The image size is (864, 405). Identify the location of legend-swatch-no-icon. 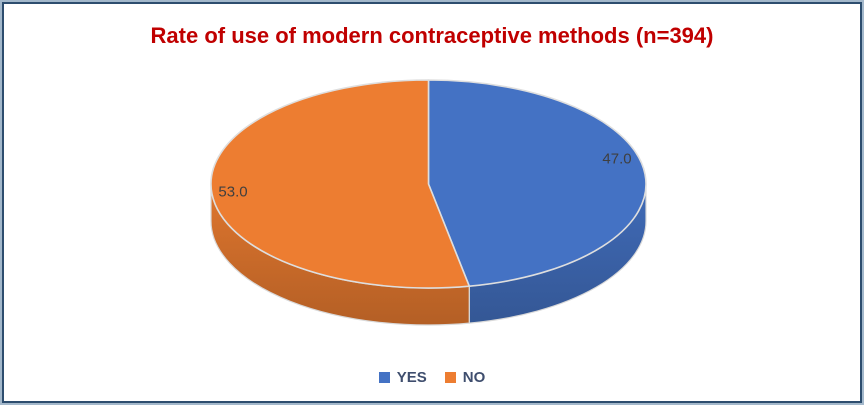
(450, 377).